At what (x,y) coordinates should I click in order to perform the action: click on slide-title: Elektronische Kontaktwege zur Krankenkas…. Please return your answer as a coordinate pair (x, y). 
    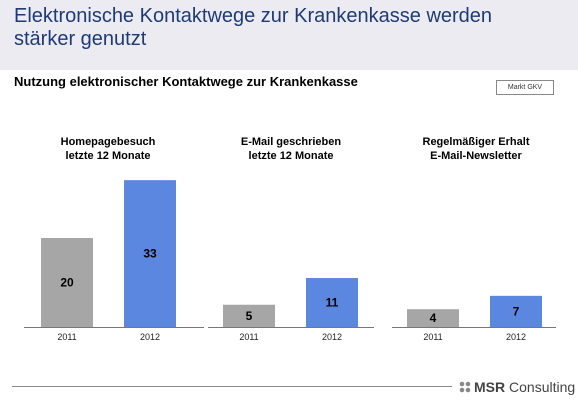
    Looking at the image, I should click on (253, 27).